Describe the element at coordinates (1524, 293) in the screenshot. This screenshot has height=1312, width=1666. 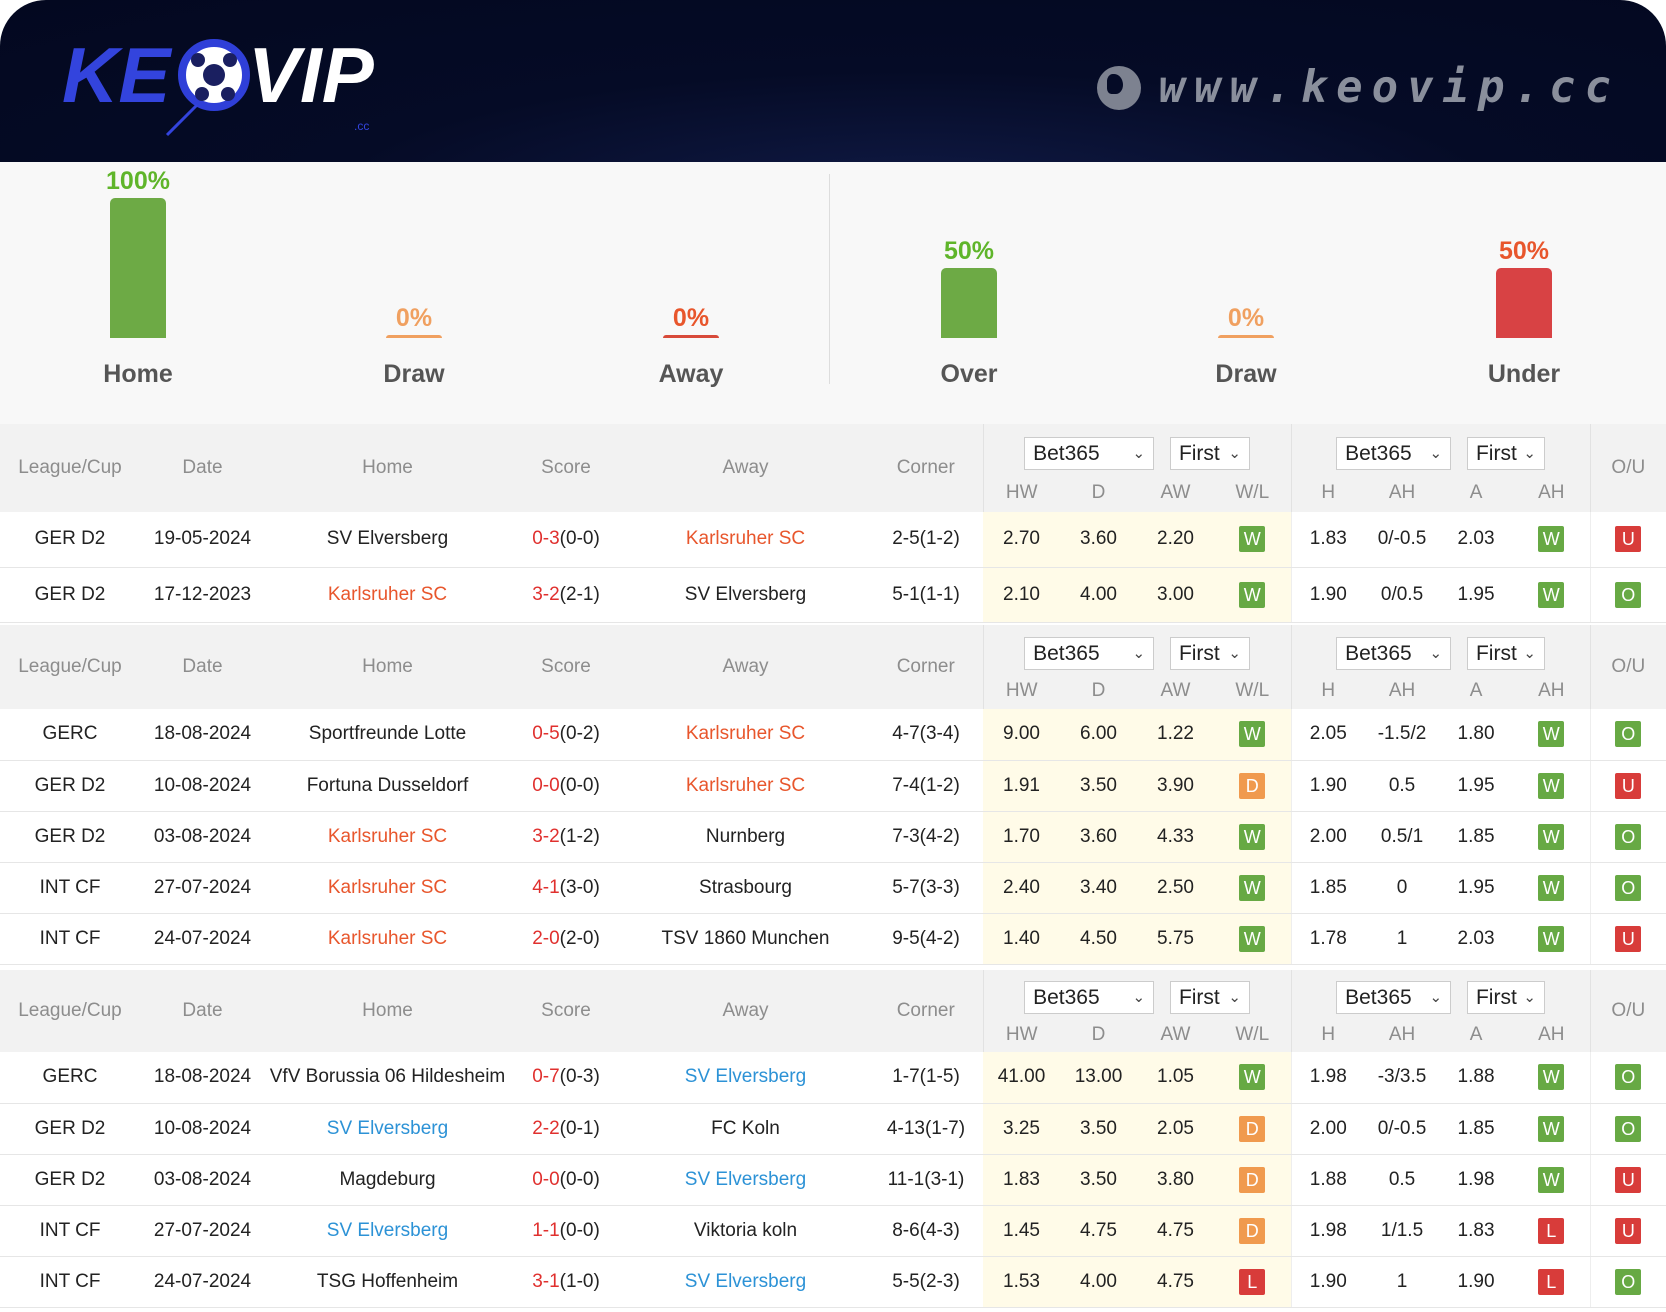
I see `stat-ou-under: 50% Under` at that location.